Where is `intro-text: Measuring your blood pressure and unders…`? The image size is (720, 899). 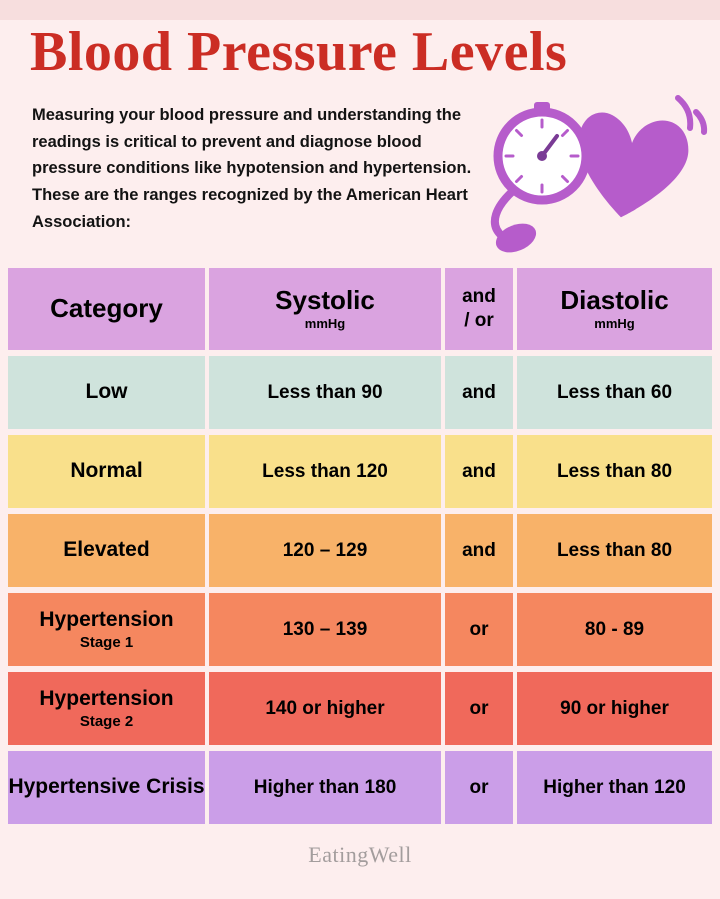 intro-text: Measuring your blood pressure and unders… is located at coordinates (252, 168).